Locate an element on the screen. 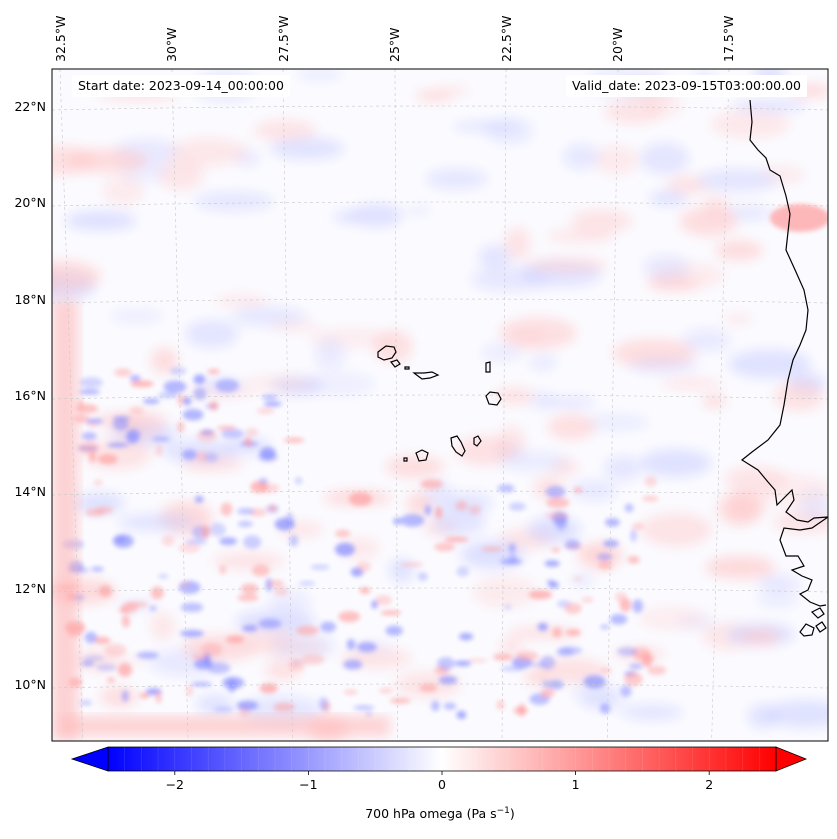 This screenshot has height=839, width=837. colorbar-tick-label: −1 is located at coordinates (308, 784).